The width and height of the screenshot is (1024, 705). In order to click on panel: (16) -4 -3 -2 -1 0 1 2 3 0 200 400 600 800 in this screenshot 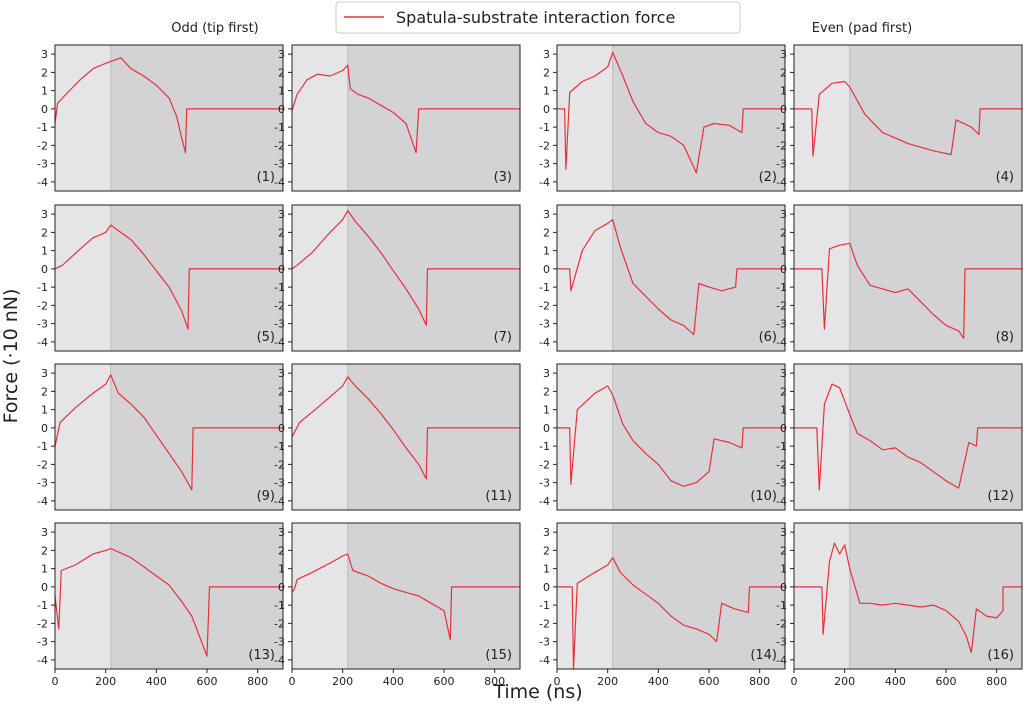, I will do `click(899, 605)`.